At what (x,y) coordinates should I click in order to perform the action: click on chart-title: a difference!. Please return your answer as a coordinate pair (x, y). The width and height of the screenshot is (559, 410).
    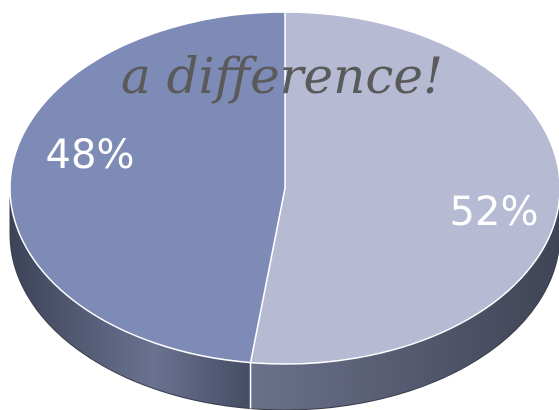
    Looking at the image, I should click on (282, 76).